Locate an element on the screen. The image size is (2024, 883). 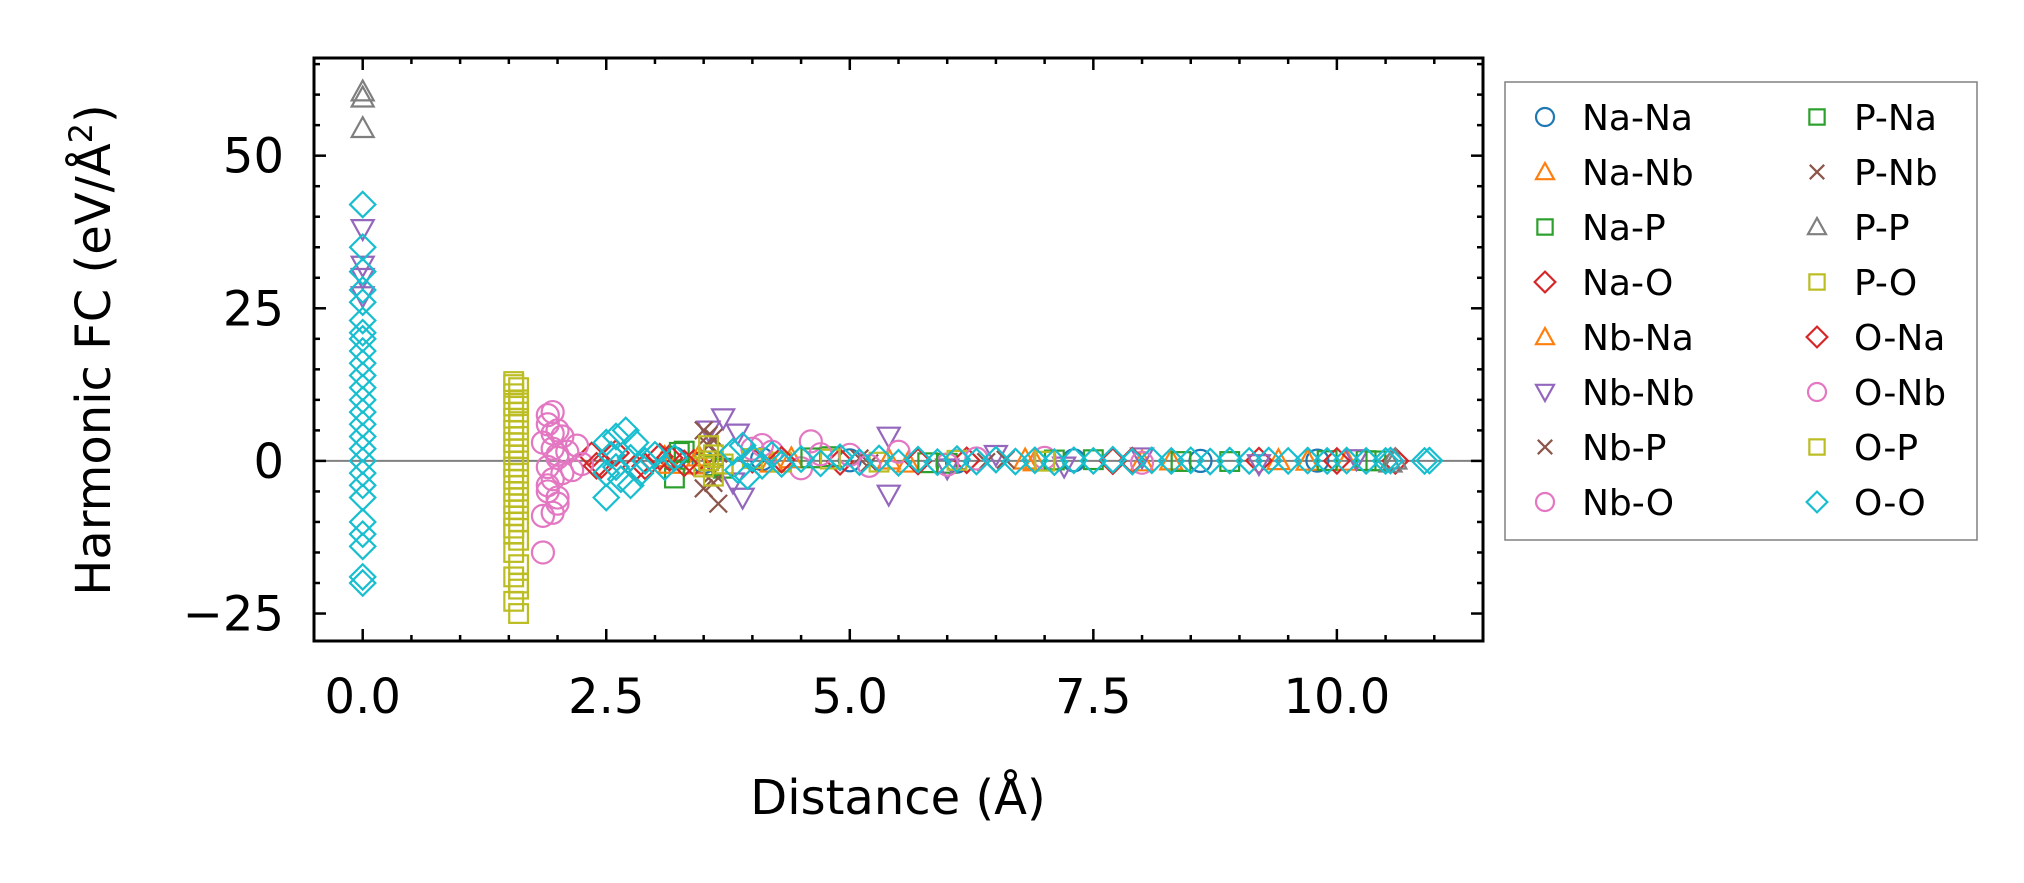
y-axis-label: Harmonic FC (eV/Å2) is located at coordinates (92, 350).